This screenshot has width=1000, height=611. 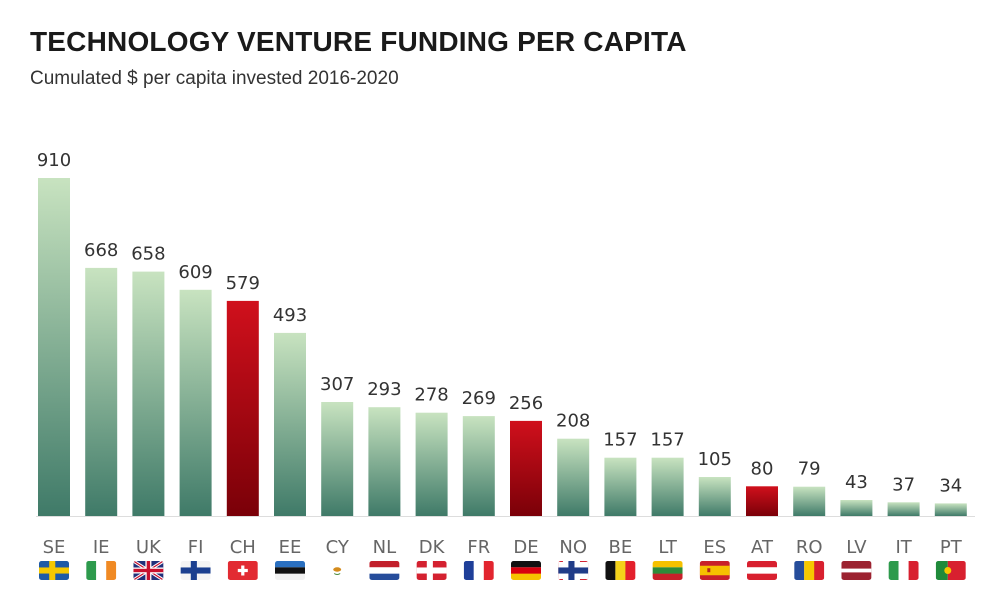 What do you see at coordinates (667, 440) in the screenshot?
I see `data-label-lt: 157` at bounding box center [667, 440].